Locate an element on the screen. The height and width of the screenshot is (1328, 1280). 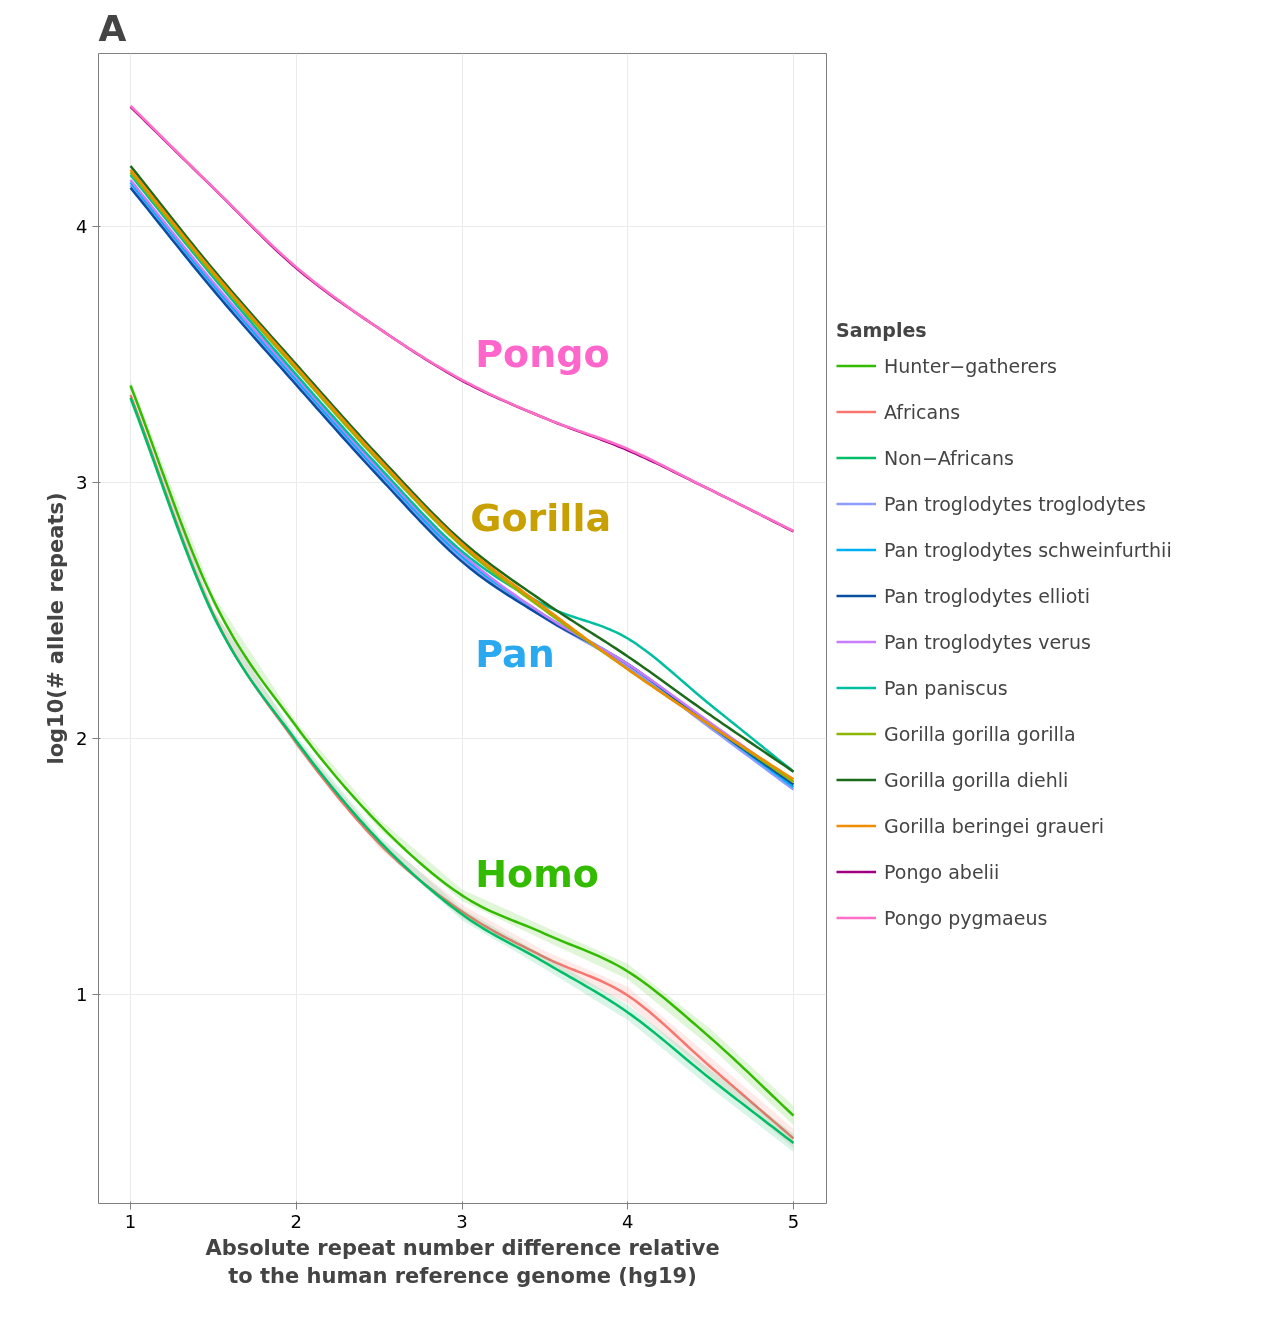
legend-label: Pan paniscus is located at coordinates (946, 687).